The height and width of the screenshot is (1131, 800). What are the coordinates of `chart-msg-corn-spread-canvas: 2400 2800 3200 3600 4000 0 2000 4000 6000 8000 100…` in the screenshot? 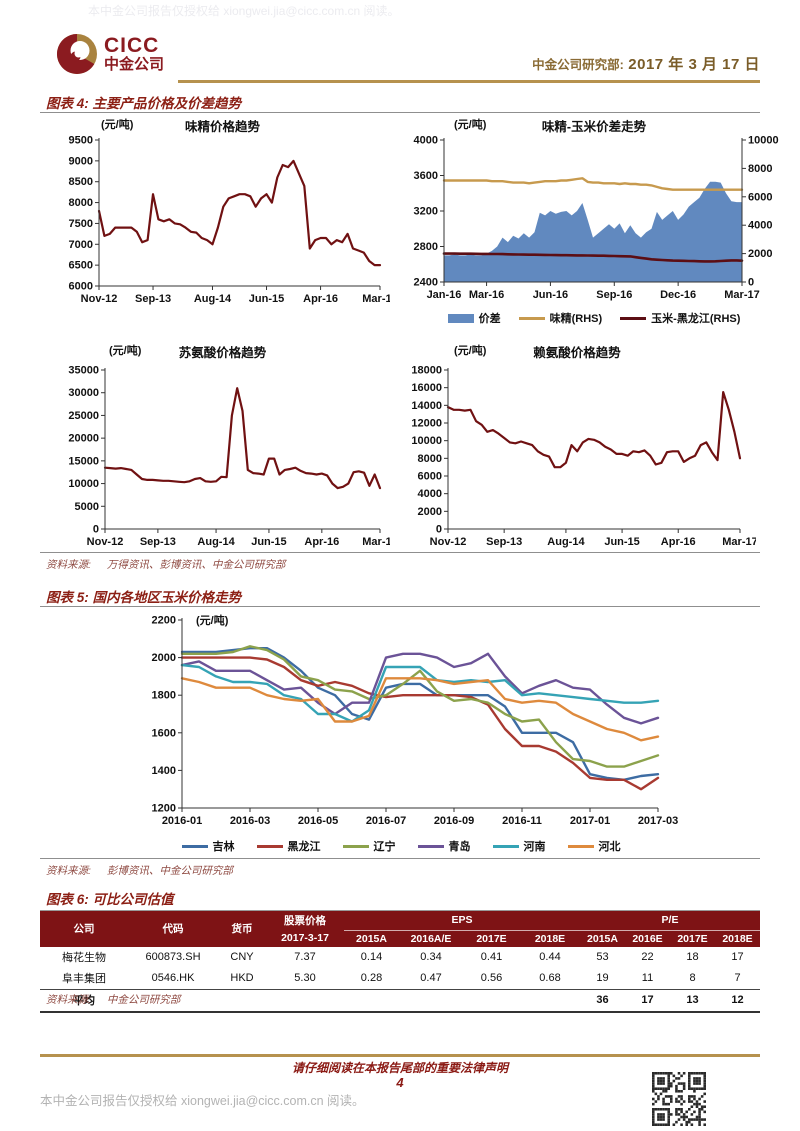 It's located at (596, 218).